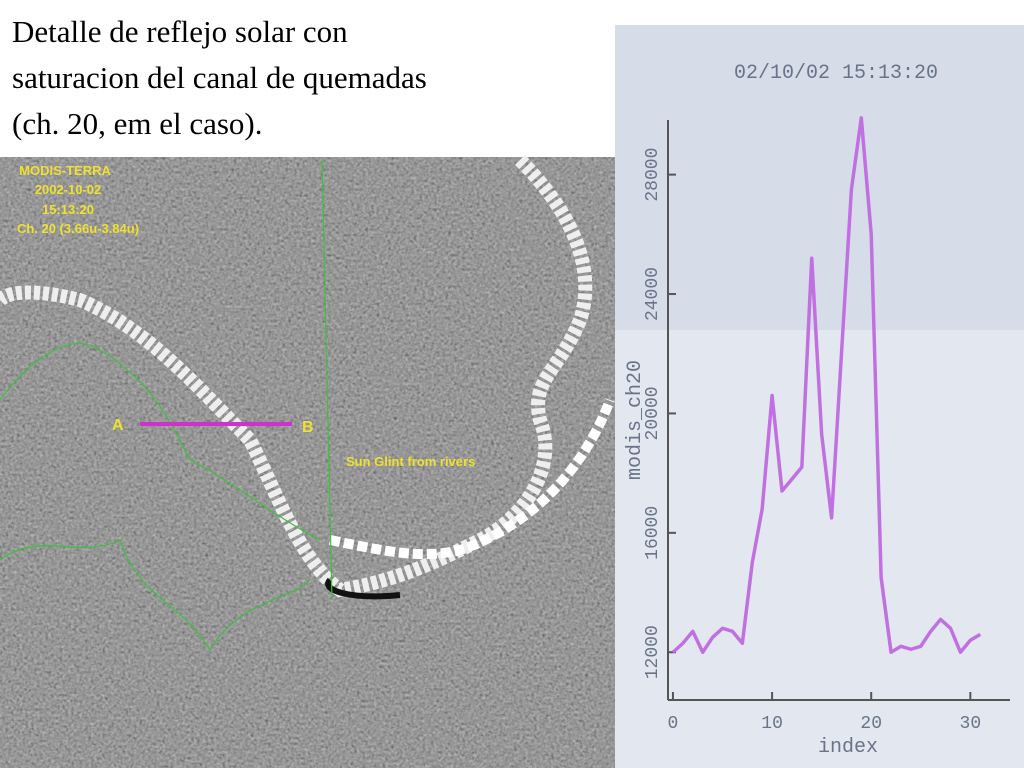 The image size is (1024, 768). I want to click on x-tick-label: 10, so click(772, 724).